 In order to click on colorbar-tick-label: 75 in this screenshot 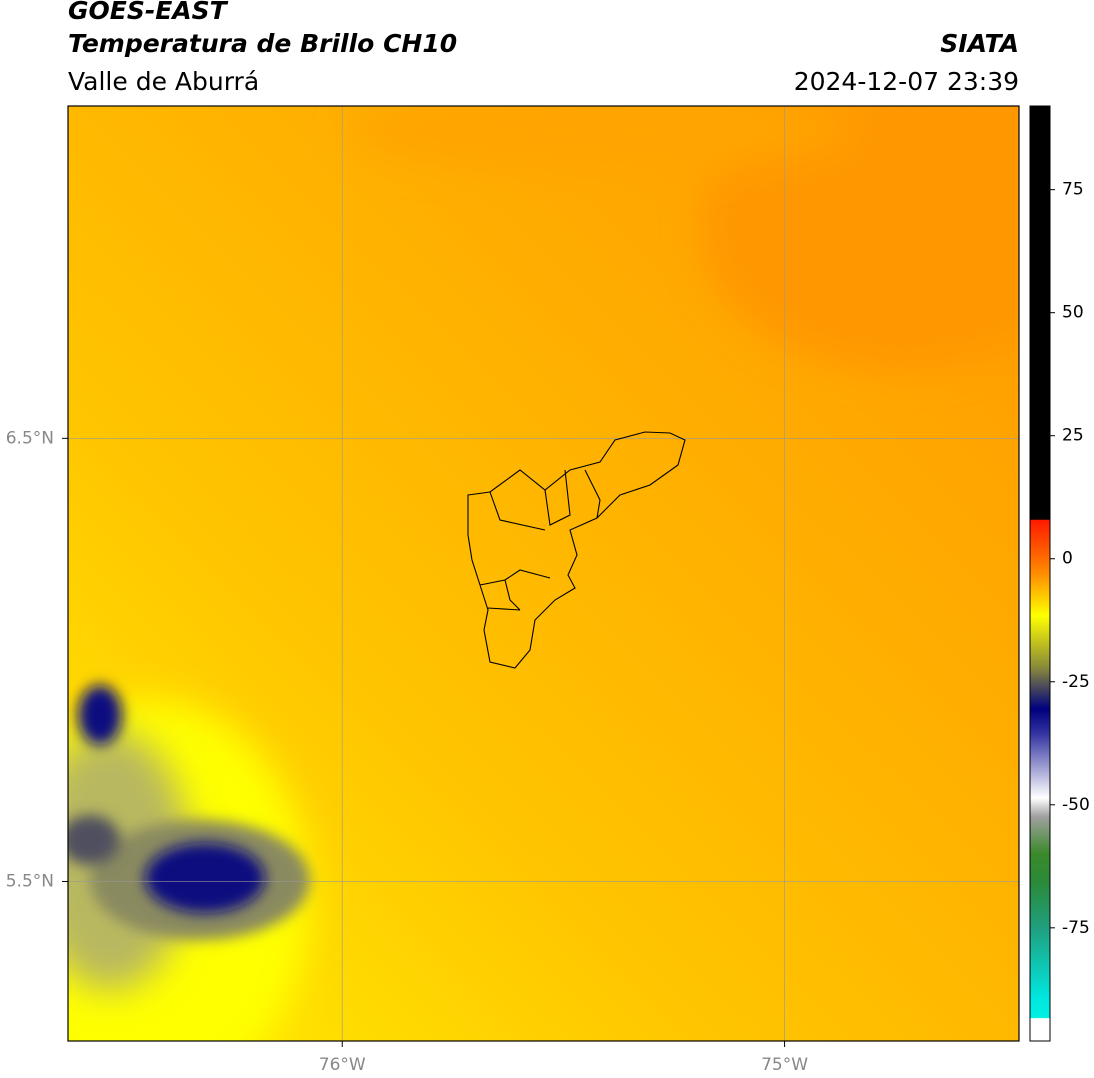, I will do `click(1073, 190)`.